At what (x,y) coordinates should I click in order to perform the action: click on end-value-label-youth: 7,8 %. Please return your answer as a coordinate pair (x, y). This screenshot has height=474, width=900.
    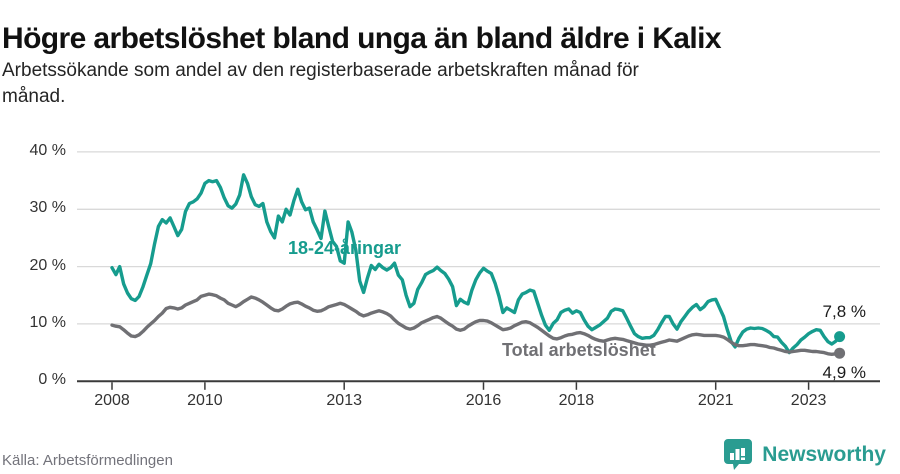
    Looking at the image, I should click on (844, 311).